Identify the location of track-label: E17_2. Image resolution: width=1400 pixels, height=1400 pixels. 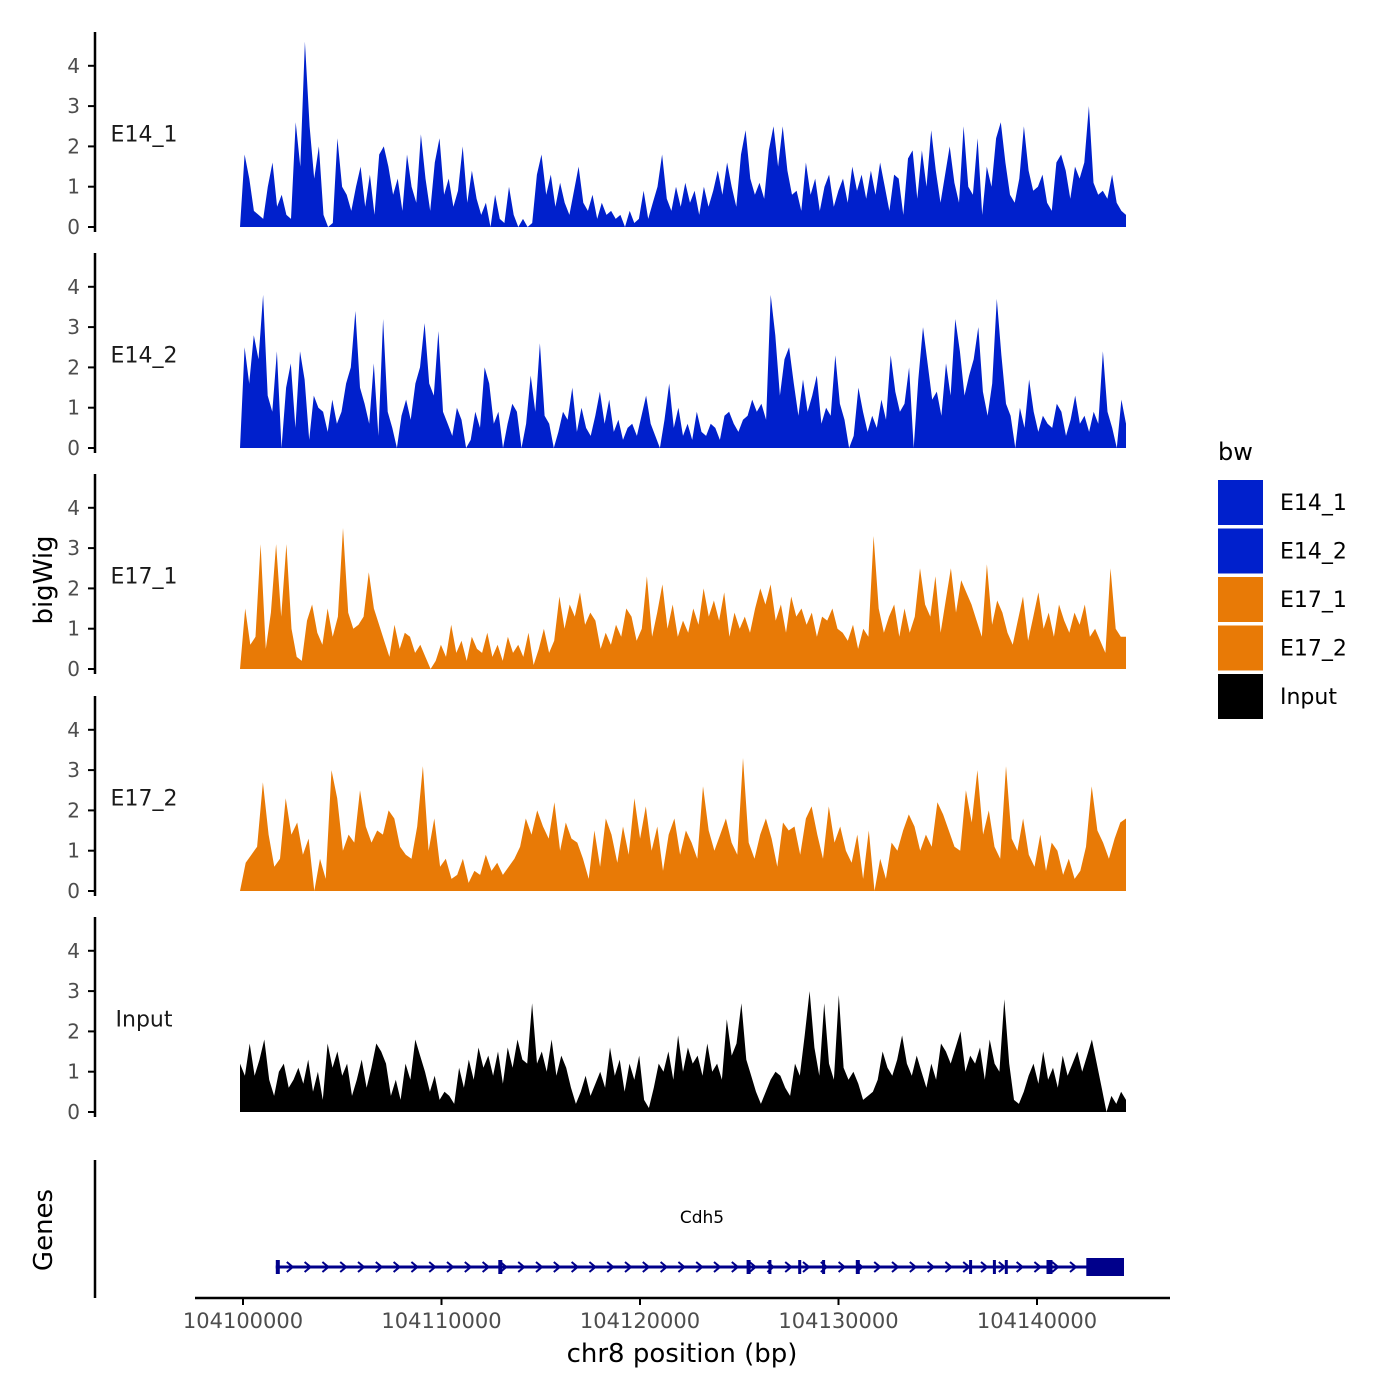
(144, 798).